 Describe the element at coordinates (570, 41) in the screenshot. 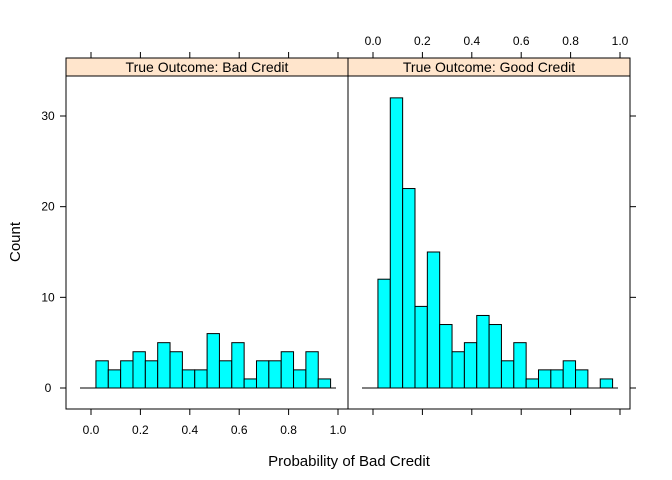

I see `x-tick-label-top: 0.8` at that location.